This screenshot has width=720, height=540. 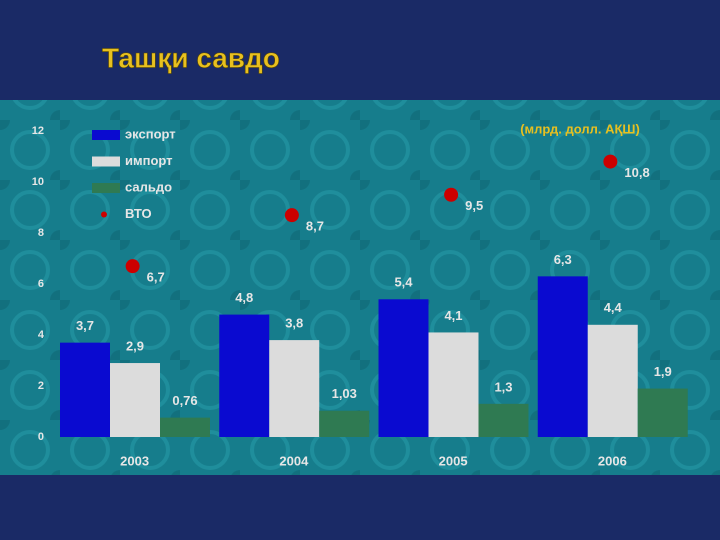 What do you see at coordinates (613, 307) in the screenshot?
I see `data-label: 4,4` at bounding box center [613, 307].